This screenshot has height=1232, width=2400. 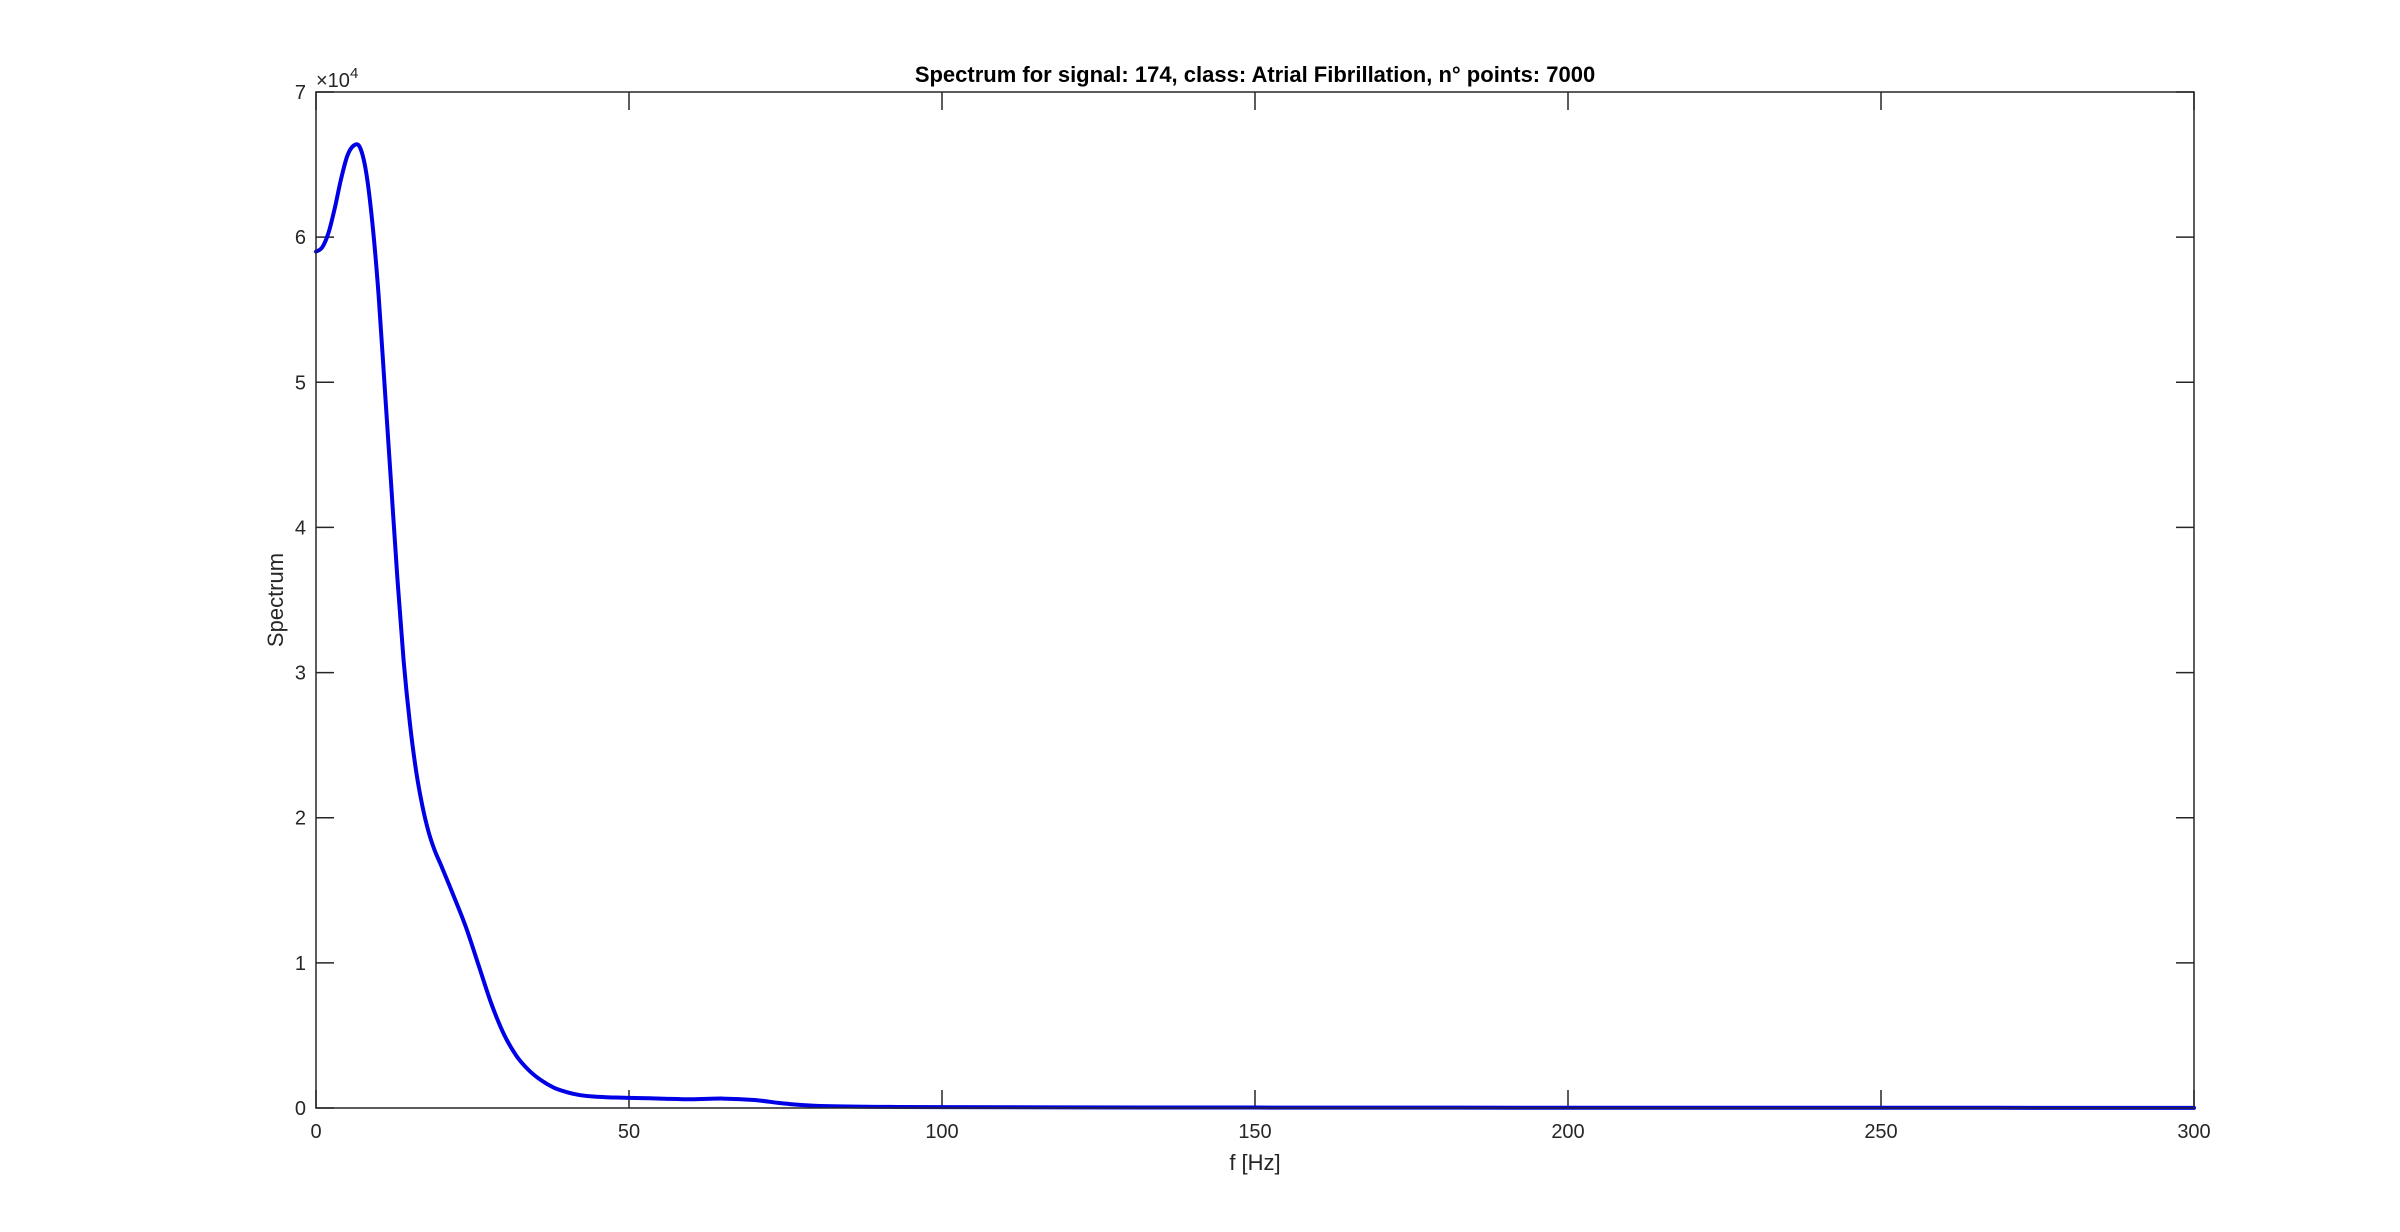 I want to click on y-tick-label: 3, so click(x=300, y=674).